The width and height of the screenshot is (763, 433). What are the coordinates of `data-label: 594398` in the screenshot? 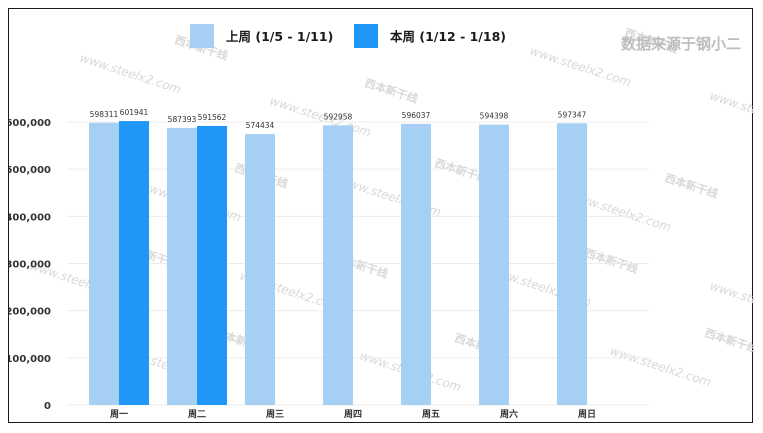 It's located at (494, 116).